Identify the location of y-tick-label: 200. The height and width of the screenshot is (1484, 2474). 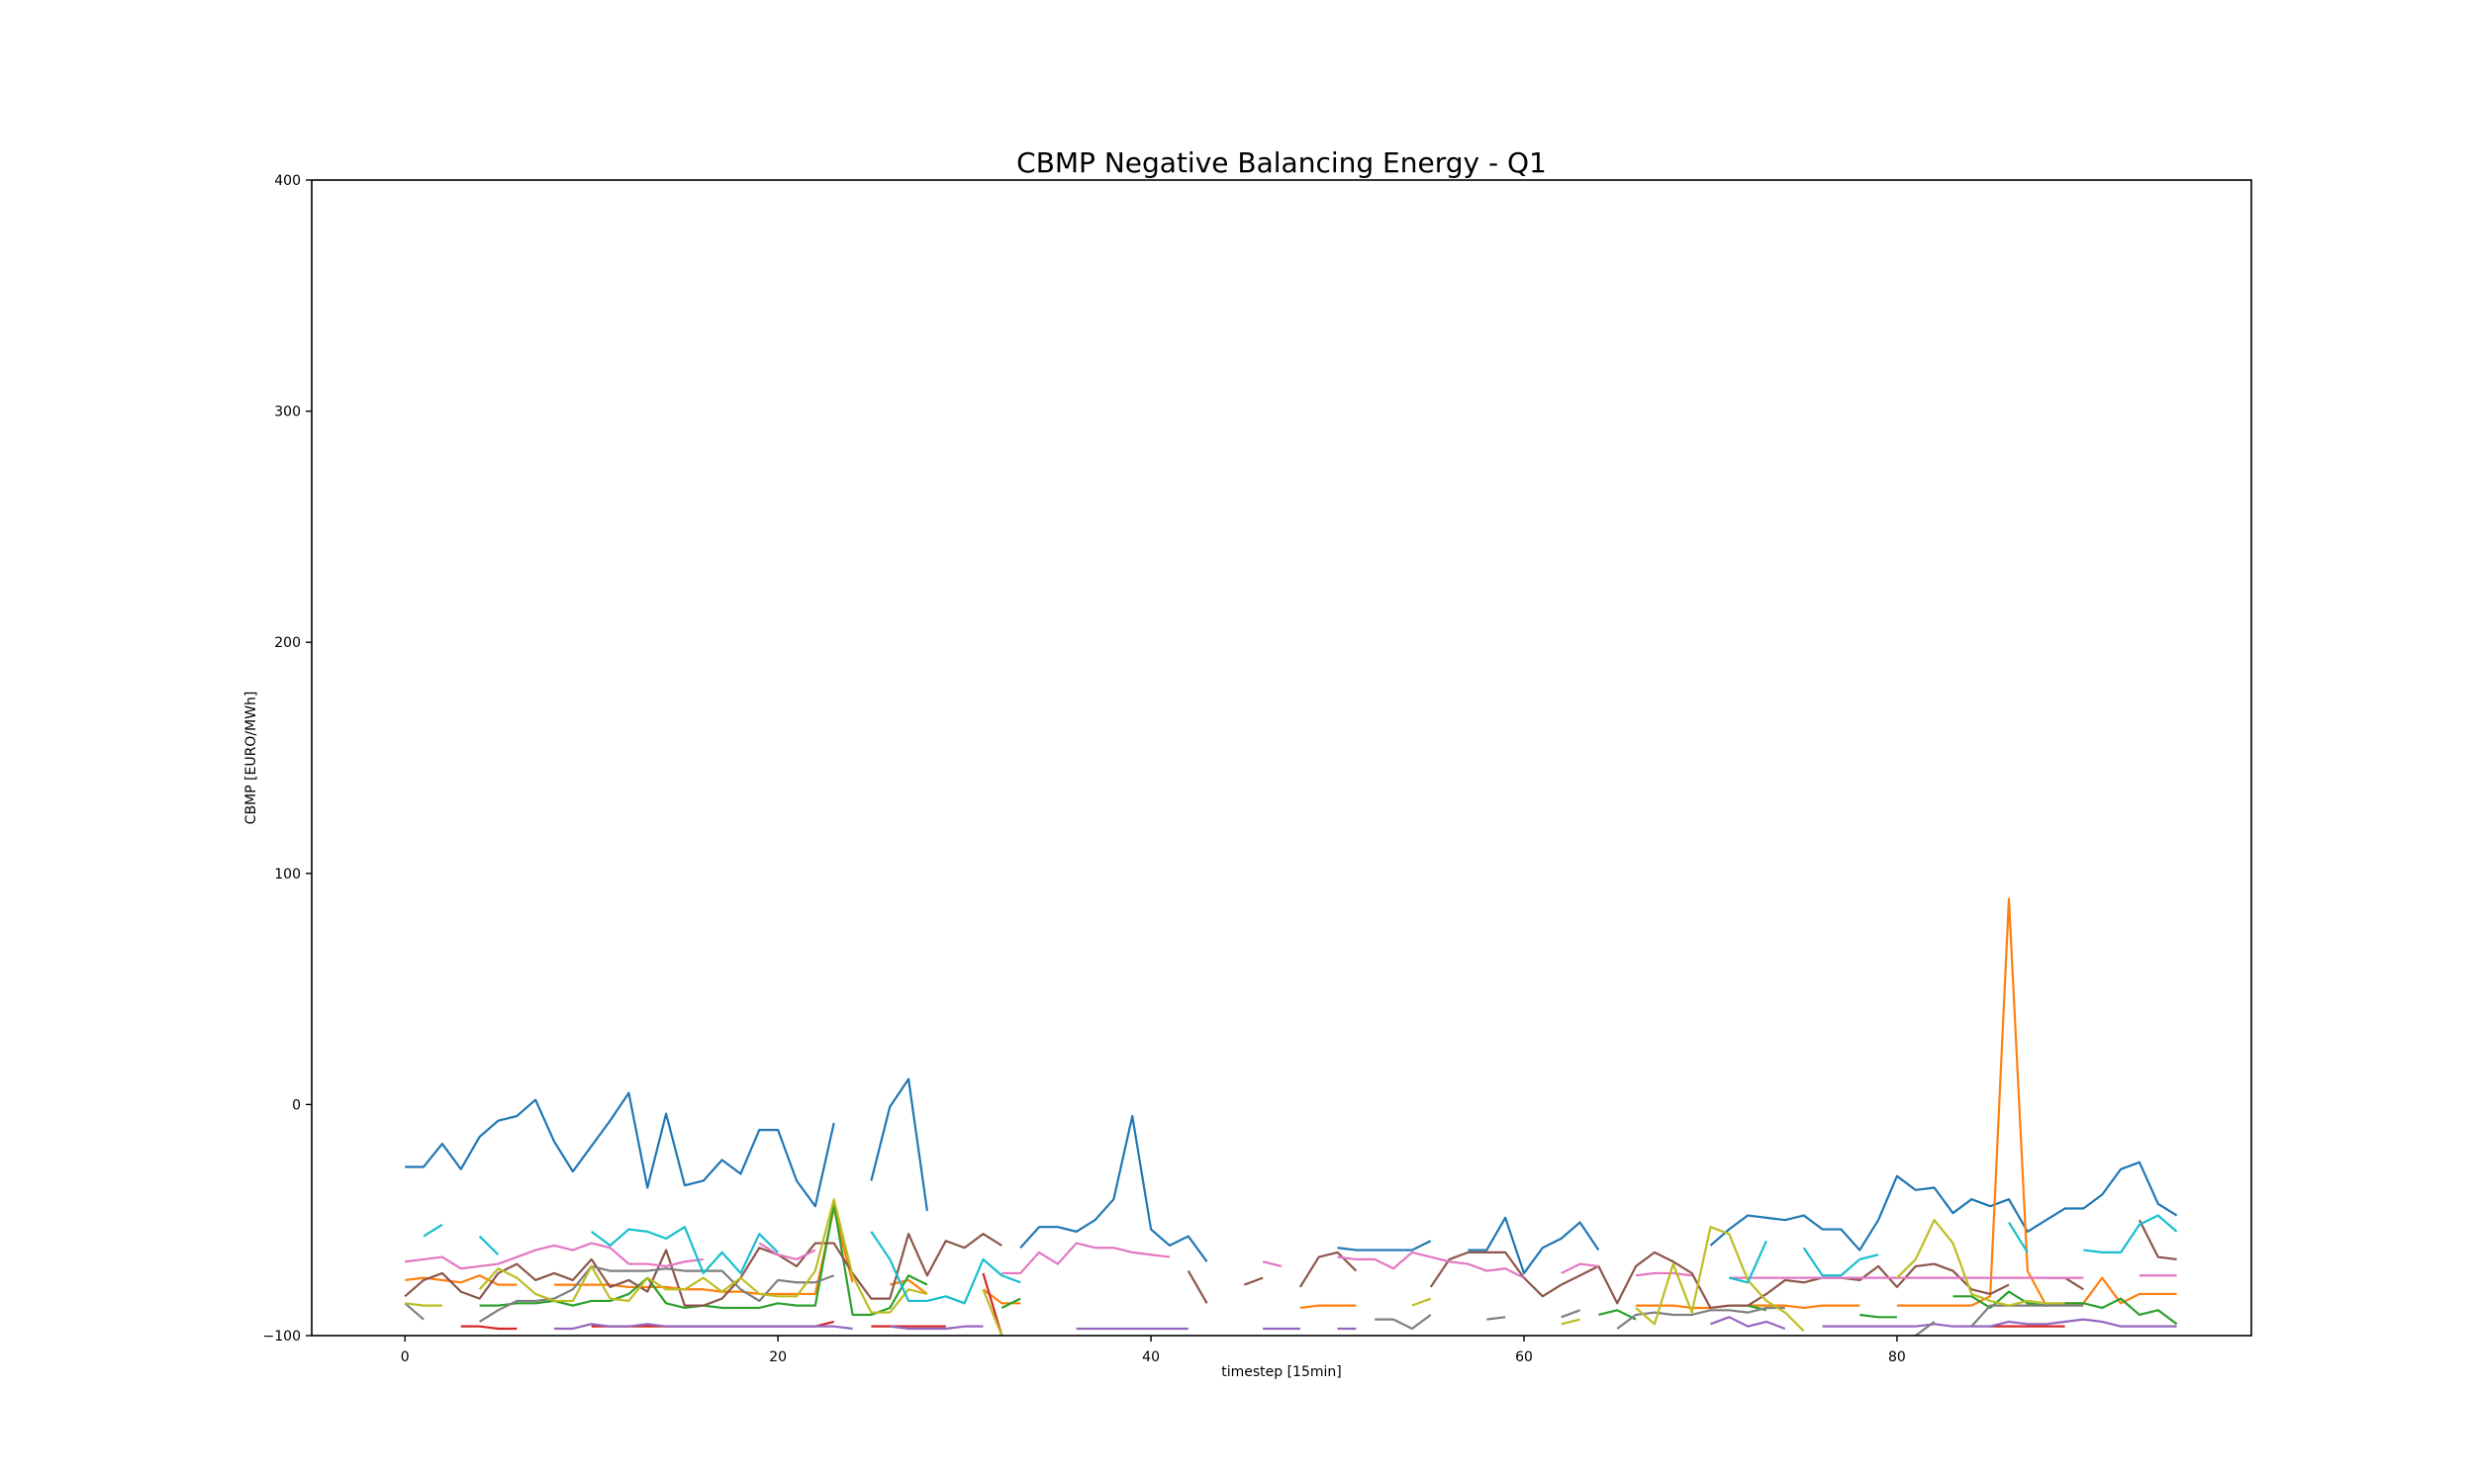
(288, 643).